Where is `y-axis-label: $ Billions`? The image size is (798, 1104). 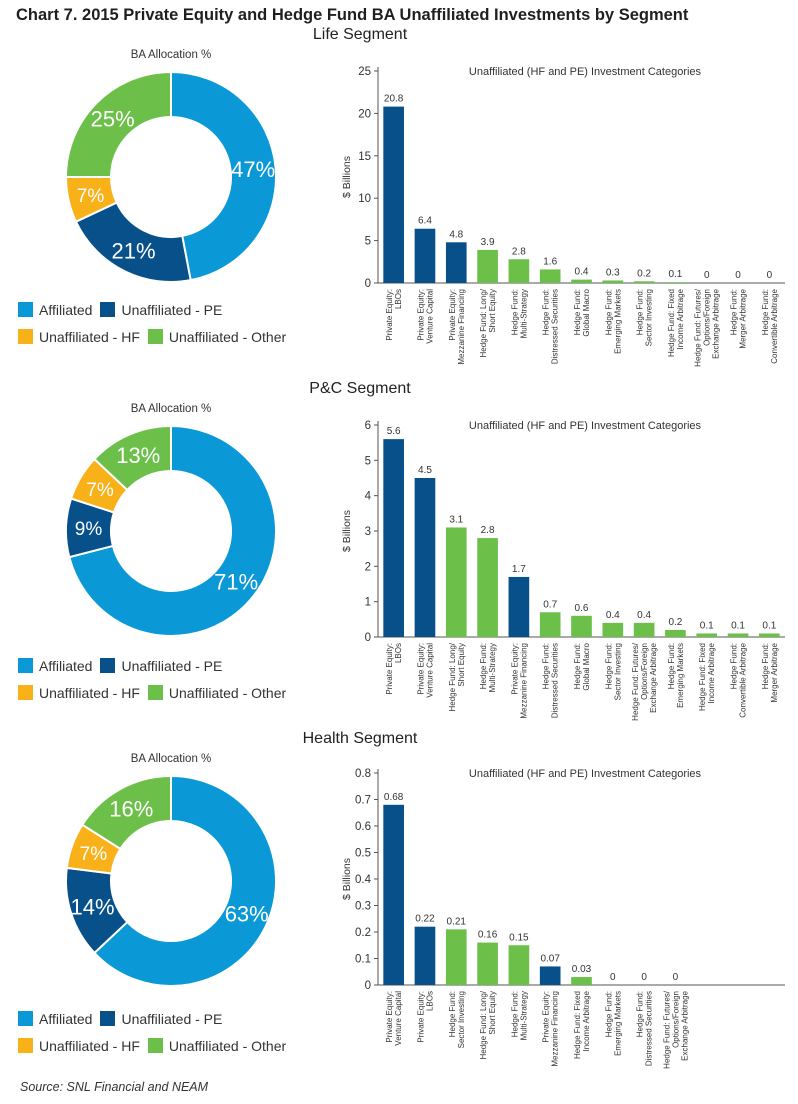 y-axis-label: $ Billions is located at coordinates (347, 879).